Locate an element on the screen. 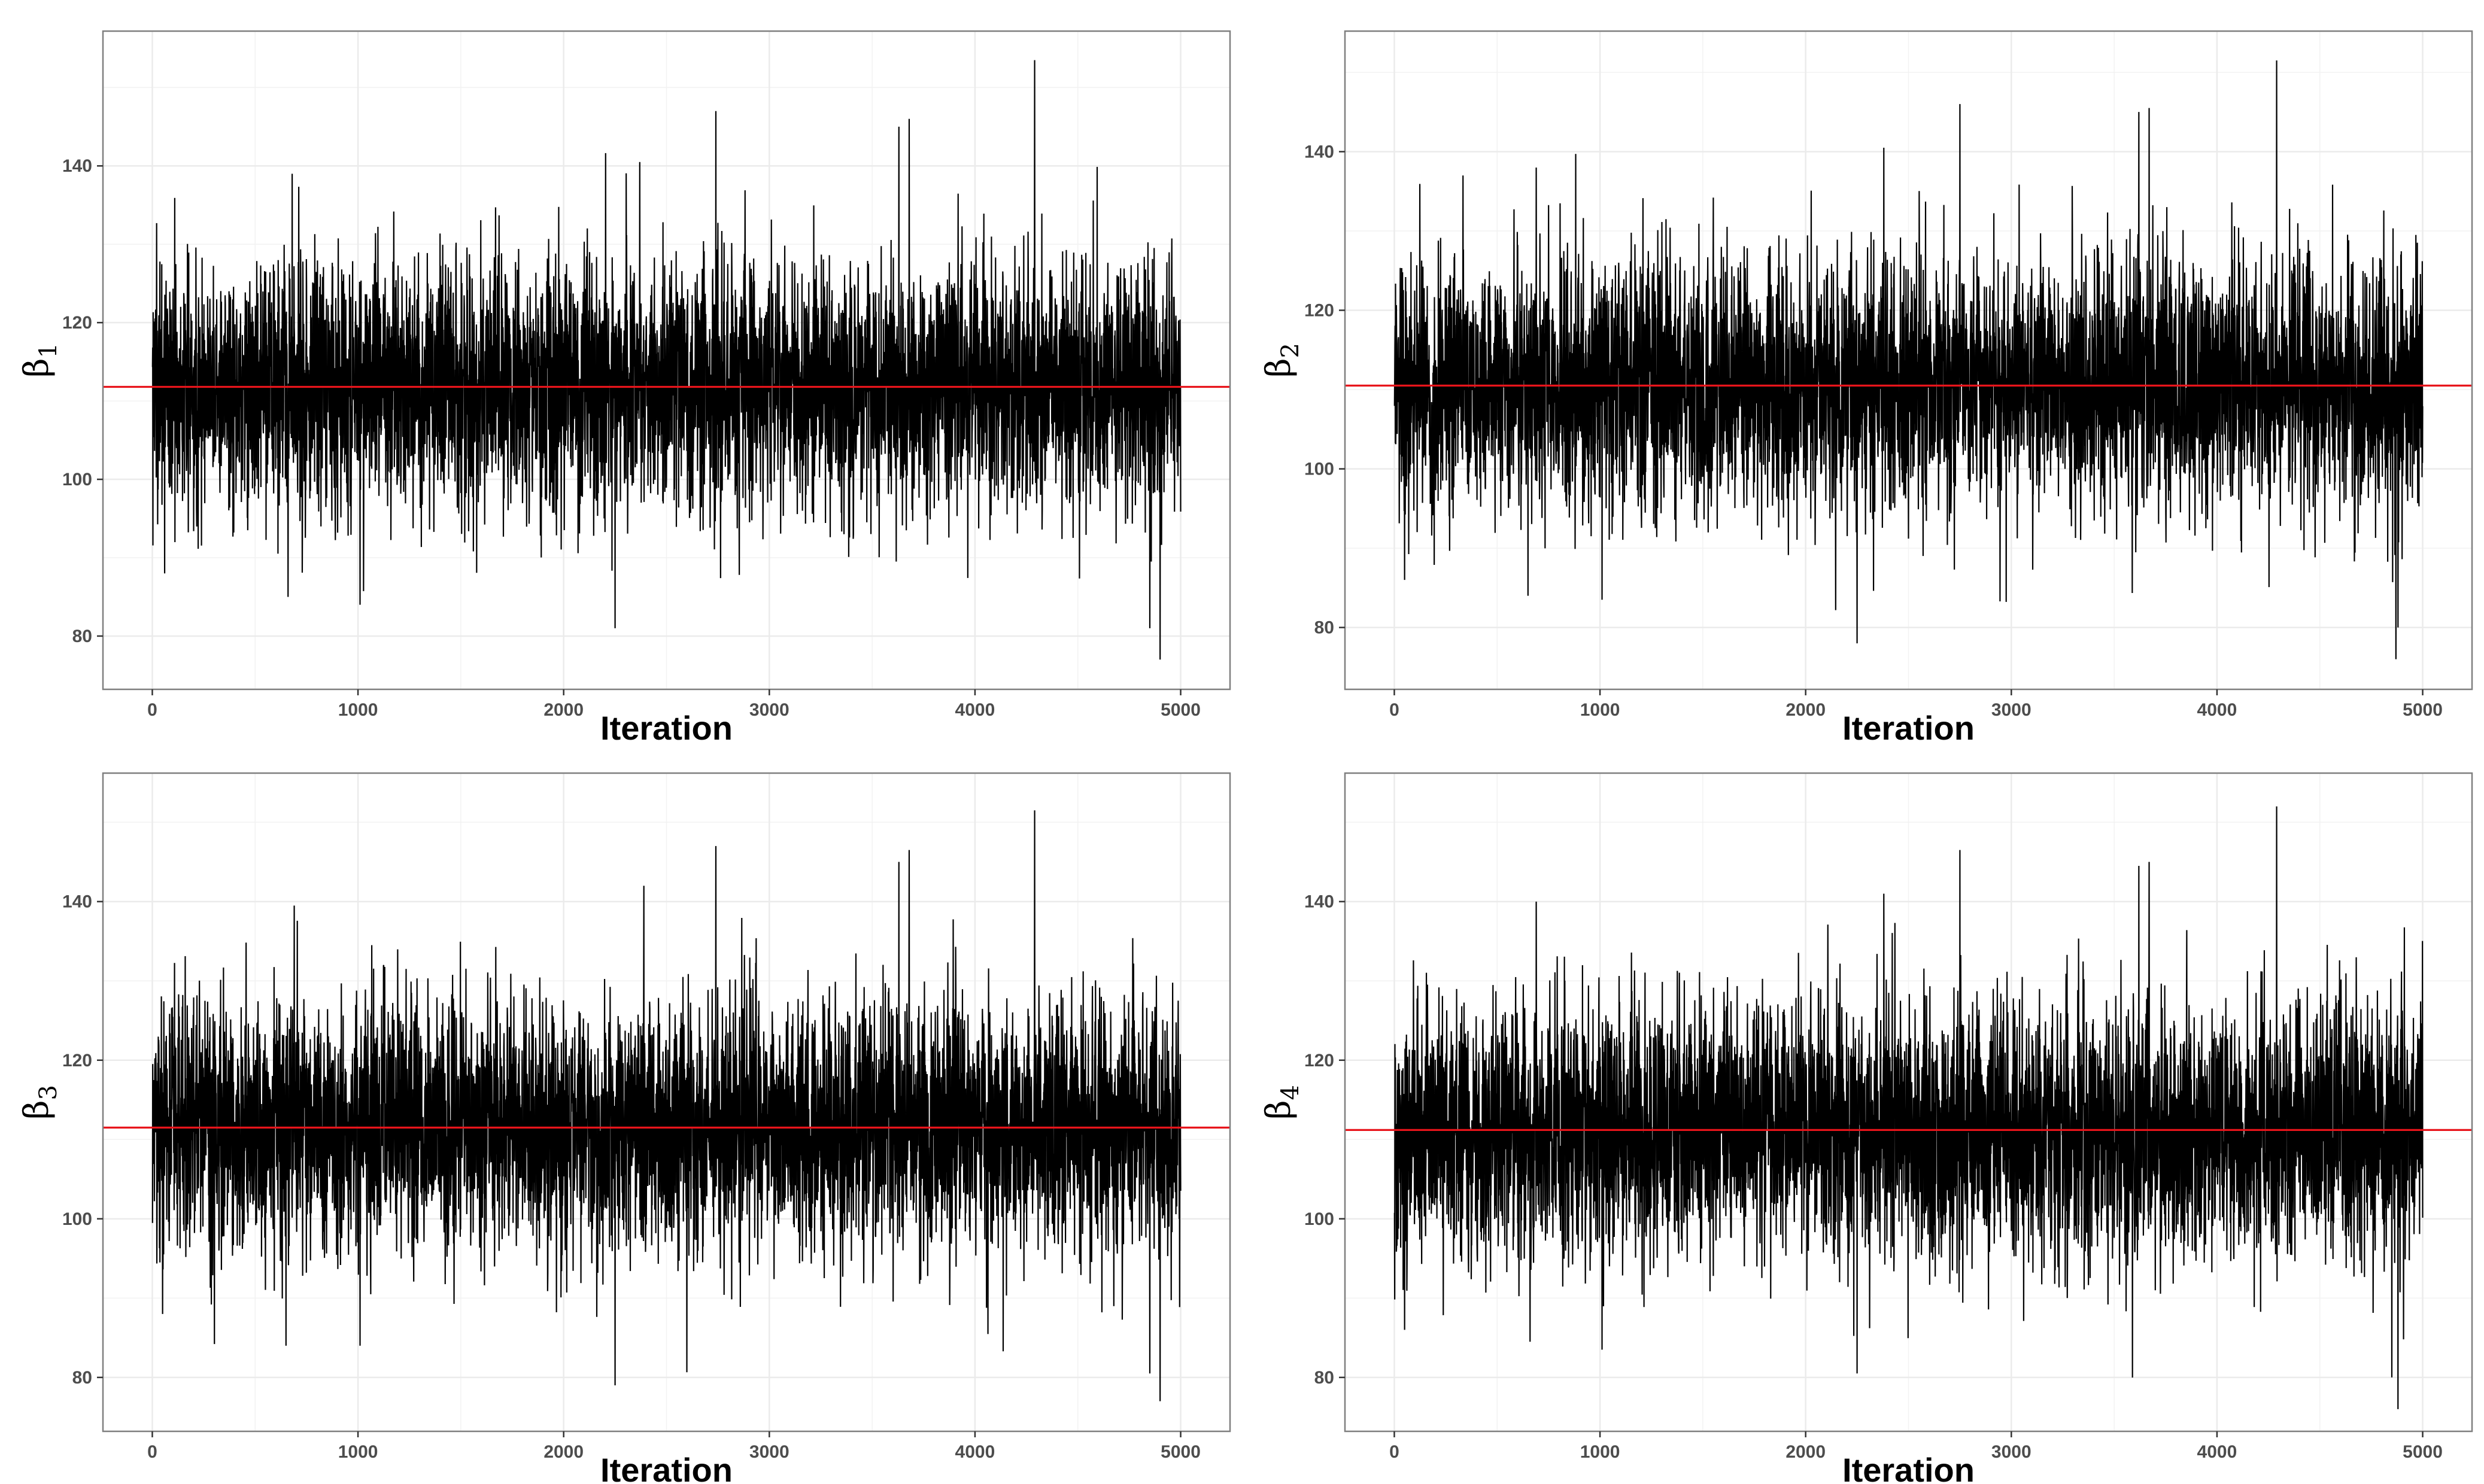  y-axis-title: β3 is located at coordinates (39, 1102).